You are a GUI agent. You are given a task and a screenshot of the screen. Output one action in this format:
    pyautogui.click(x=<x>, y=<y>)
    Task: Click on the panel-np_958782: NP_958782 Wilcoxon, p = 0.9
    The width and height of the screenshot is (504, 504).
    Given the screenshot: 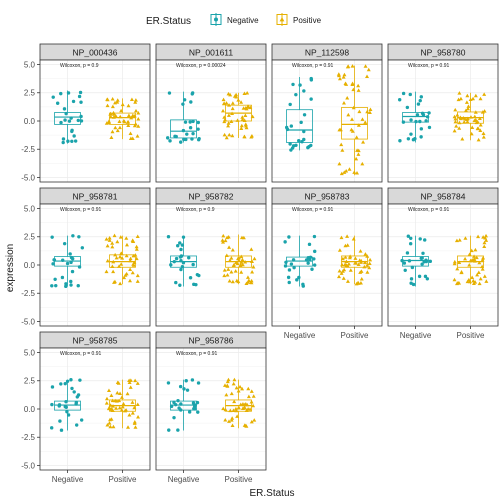 What is the action you would take?
    pyautogui.click(x=211, y=257)
    